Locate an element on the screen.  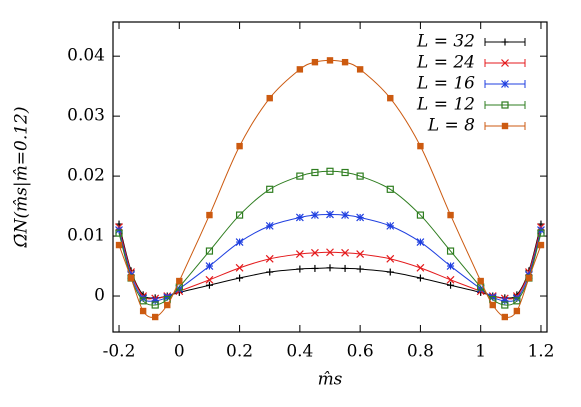
x-tick-label: 0.8 is located at coordinates (420, 352).